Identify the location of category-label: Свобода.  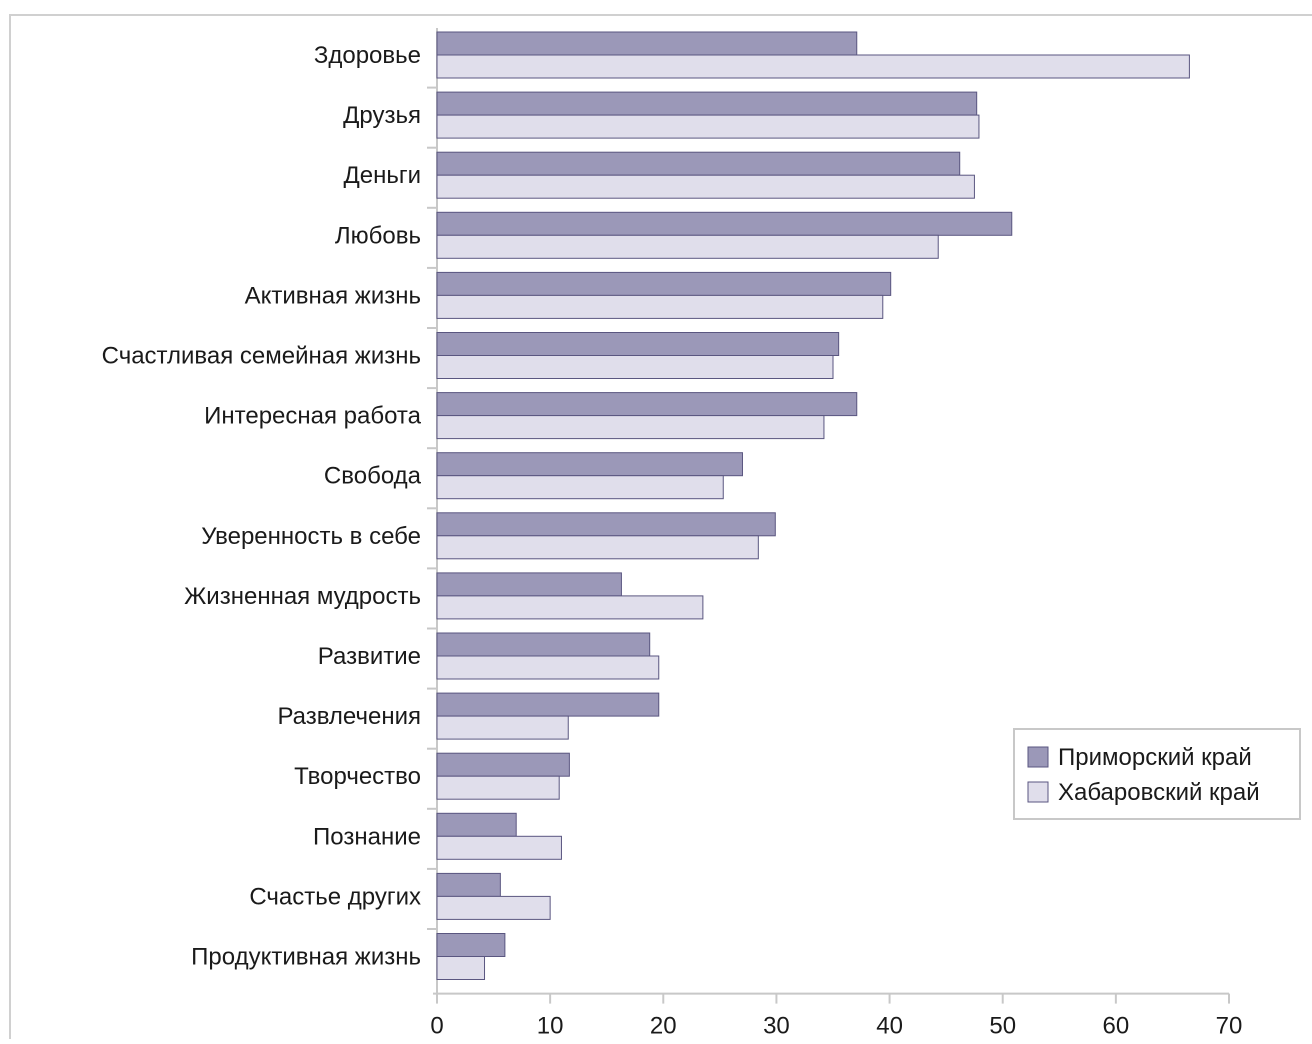
(373, 476).